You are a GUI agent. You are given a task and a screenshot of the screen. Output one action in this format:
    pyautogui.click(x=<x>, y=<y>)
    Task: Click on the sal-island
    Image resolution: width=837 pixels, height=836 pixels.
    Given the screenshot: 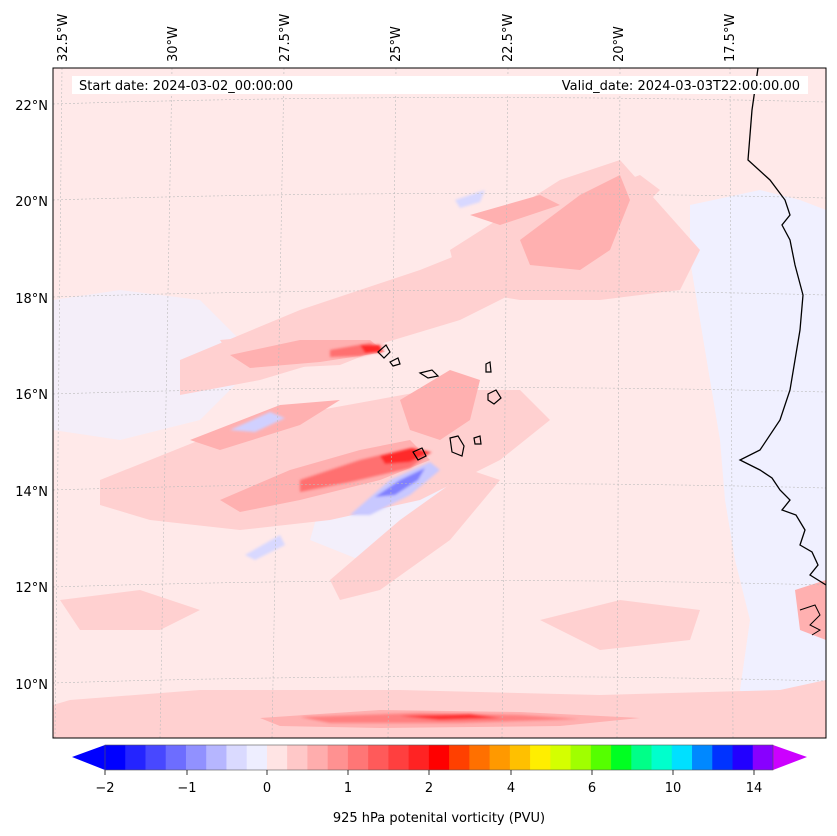 What is the action you would take?
    pyautogui.click(x=488, y=367)
    